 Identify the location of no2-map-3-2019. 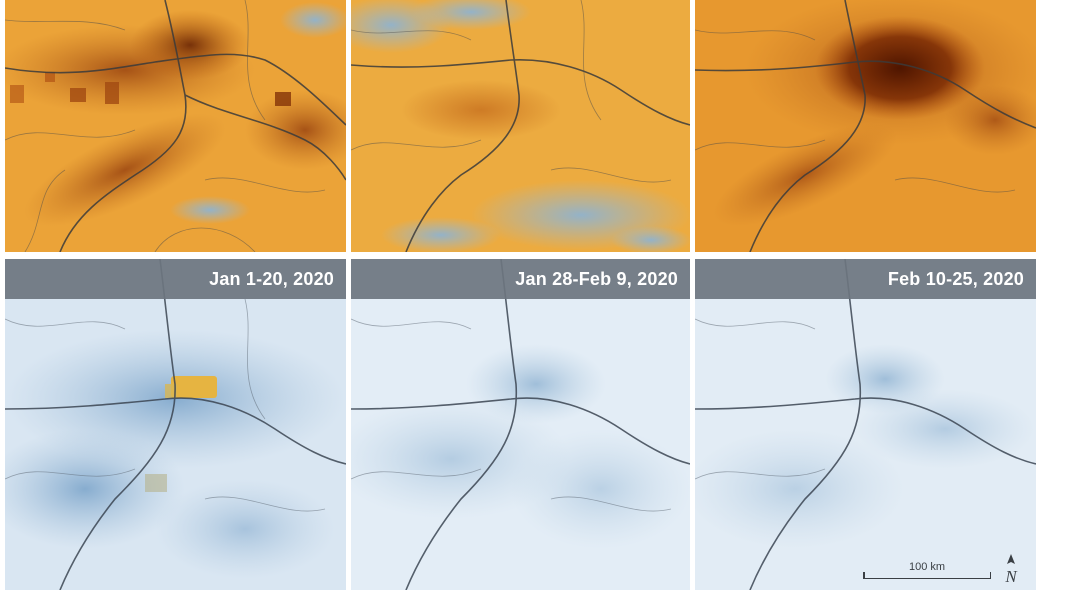
(865, 126).